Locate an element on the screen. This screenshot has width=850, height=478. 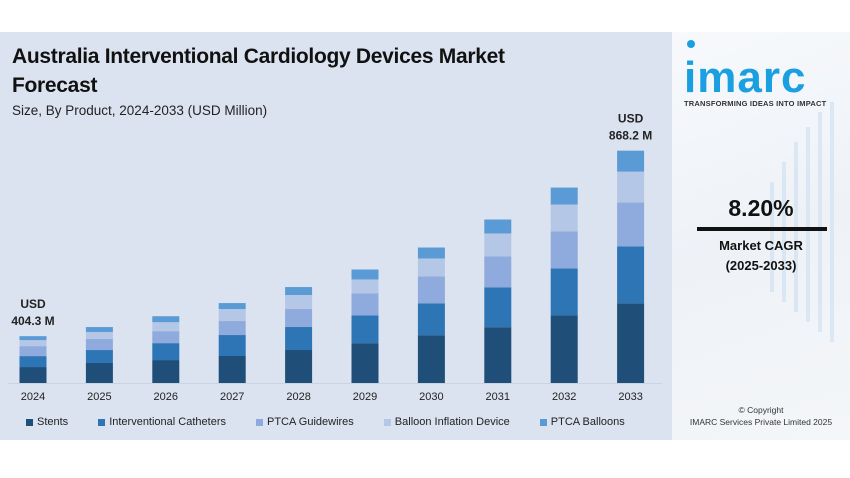
bar-segment-2032-balloon-inflation-device is located at coordinates (564, 218).